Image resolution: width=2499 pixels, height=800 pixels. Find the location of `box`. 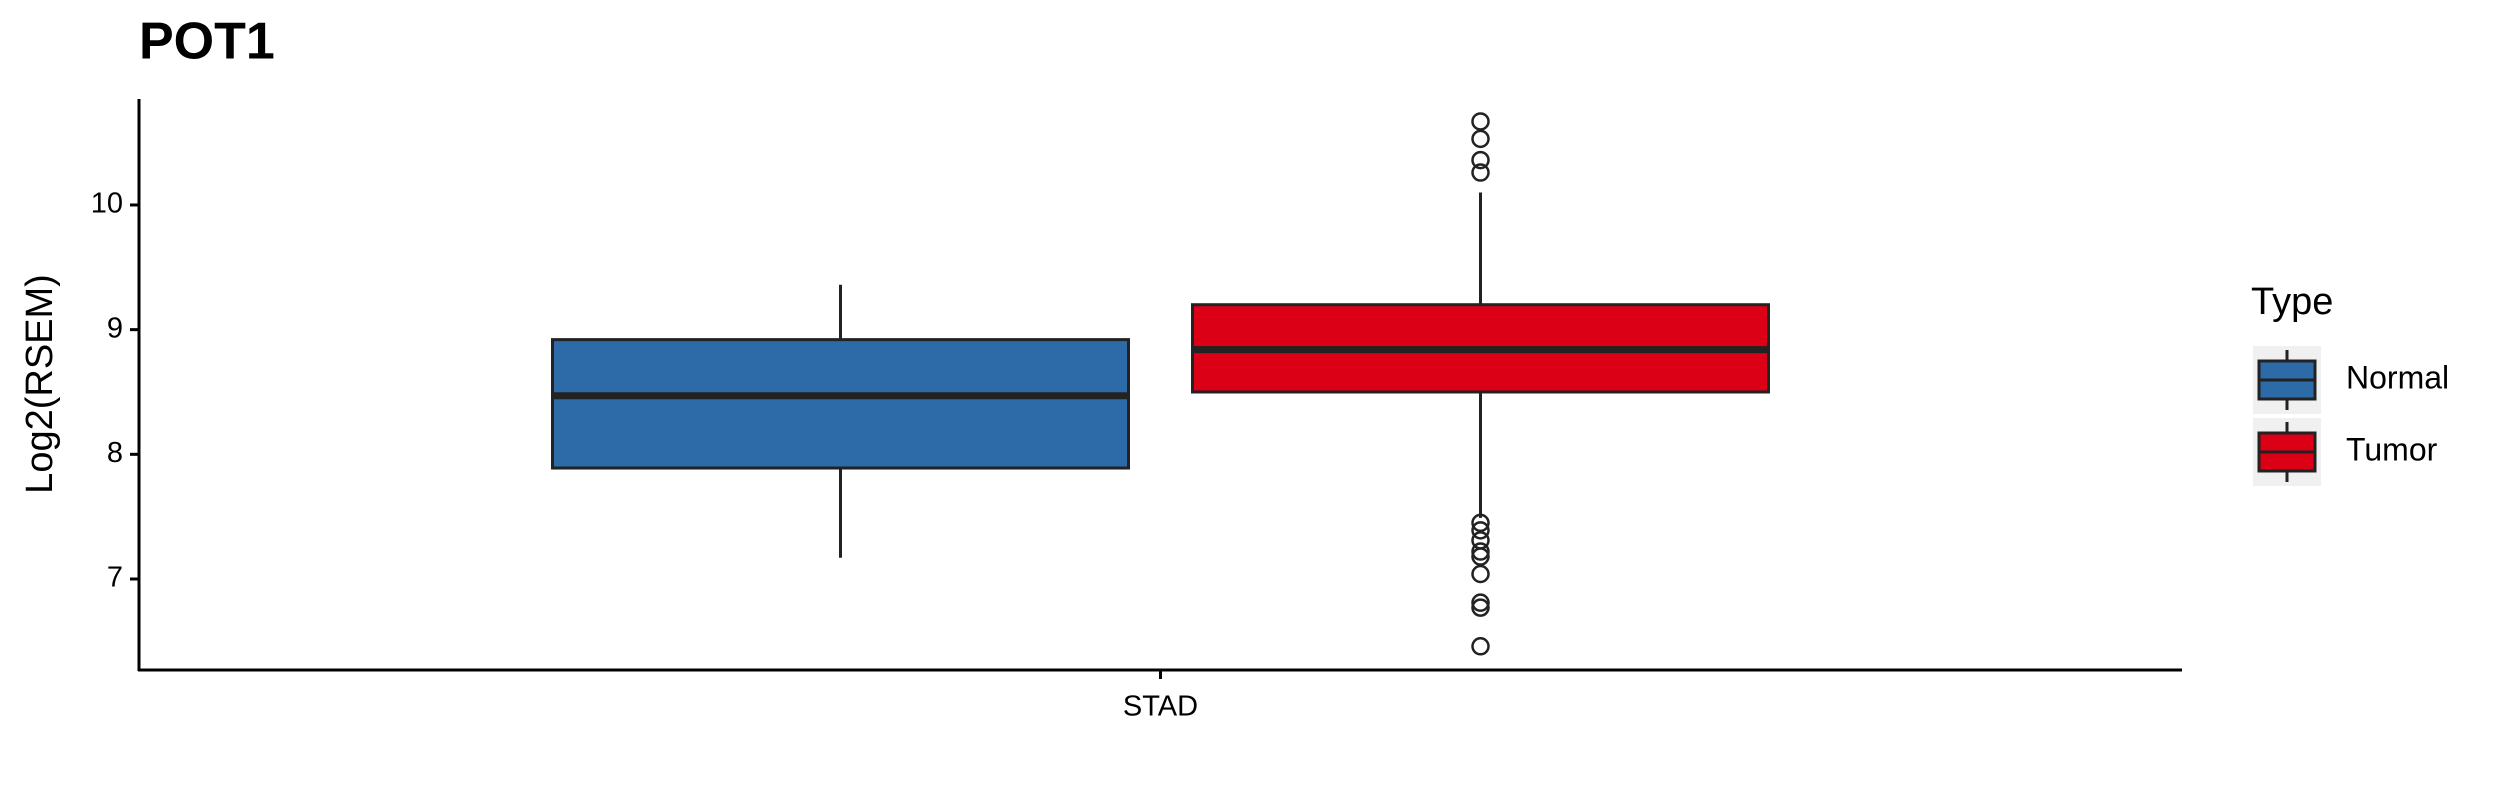

box is located at coordinates (840, 404).